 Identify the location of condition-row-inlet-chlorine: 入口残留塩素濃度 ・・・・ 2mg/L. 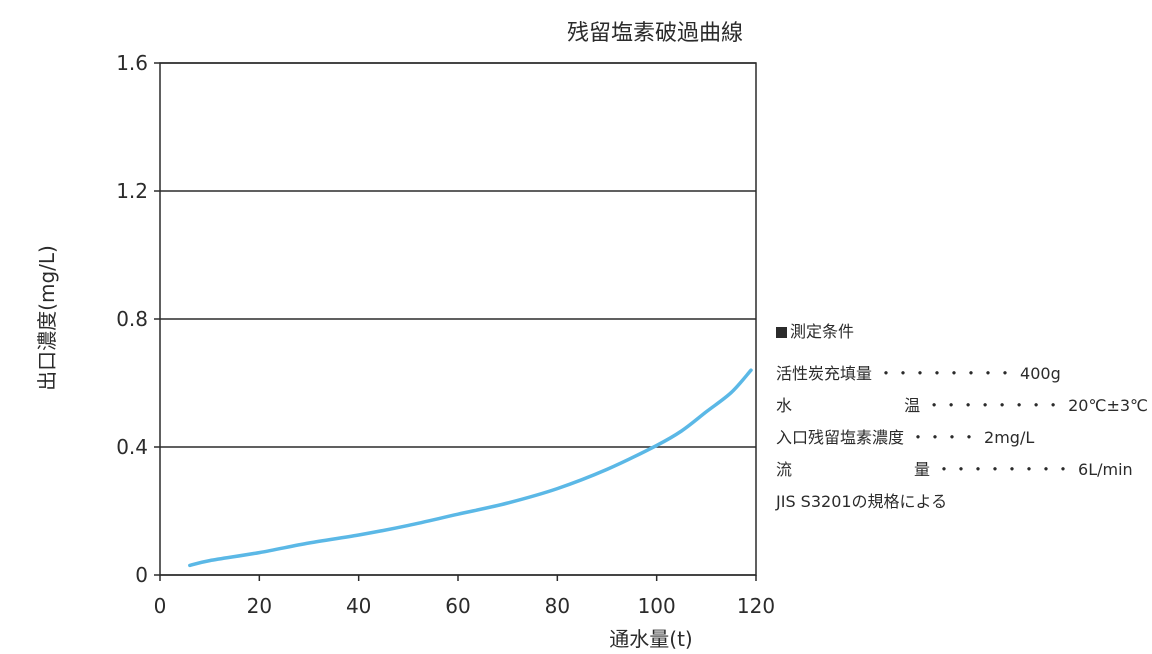
(962, 438).